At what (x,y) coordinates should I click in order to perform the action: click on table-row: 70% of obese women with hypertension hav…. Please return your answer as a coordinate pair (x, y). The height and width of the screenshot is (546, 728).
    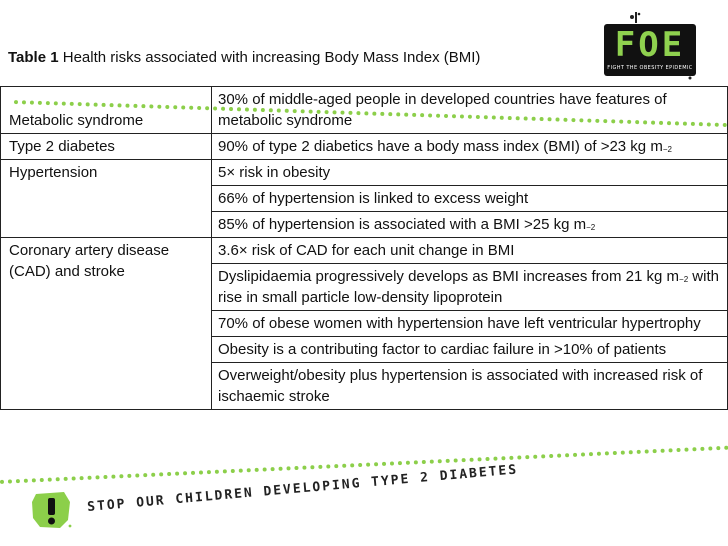
    Looking at the image, I should click on (364, 323).